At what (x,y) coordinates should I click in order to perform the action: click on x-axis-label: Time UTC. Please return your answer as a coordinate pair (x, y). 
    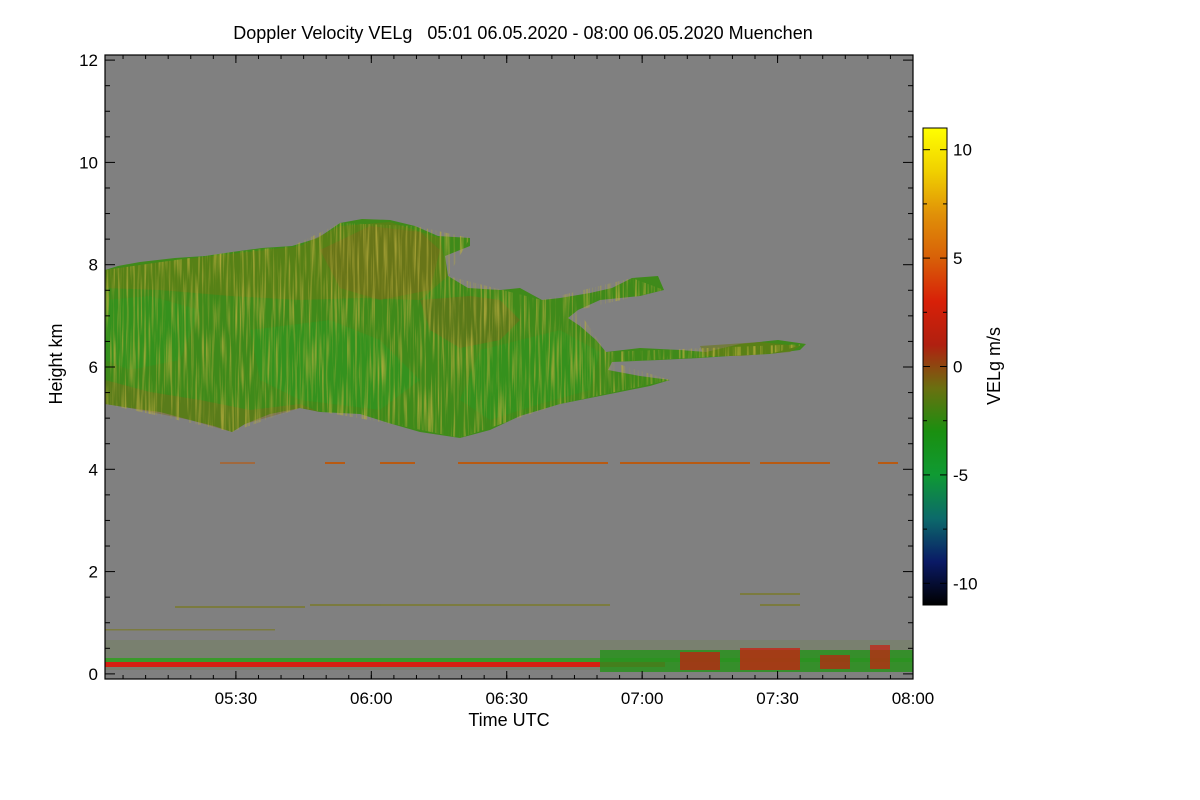
    Looking at the image, I should click on (508, 720).